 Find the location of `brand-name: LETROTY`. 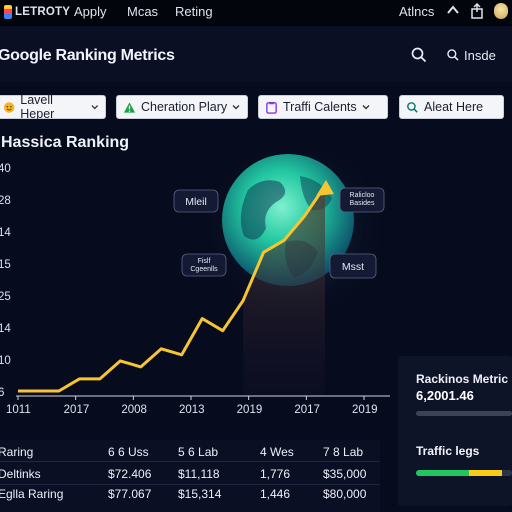

brand-name: LETROTY is located at coordinates (42, 12).